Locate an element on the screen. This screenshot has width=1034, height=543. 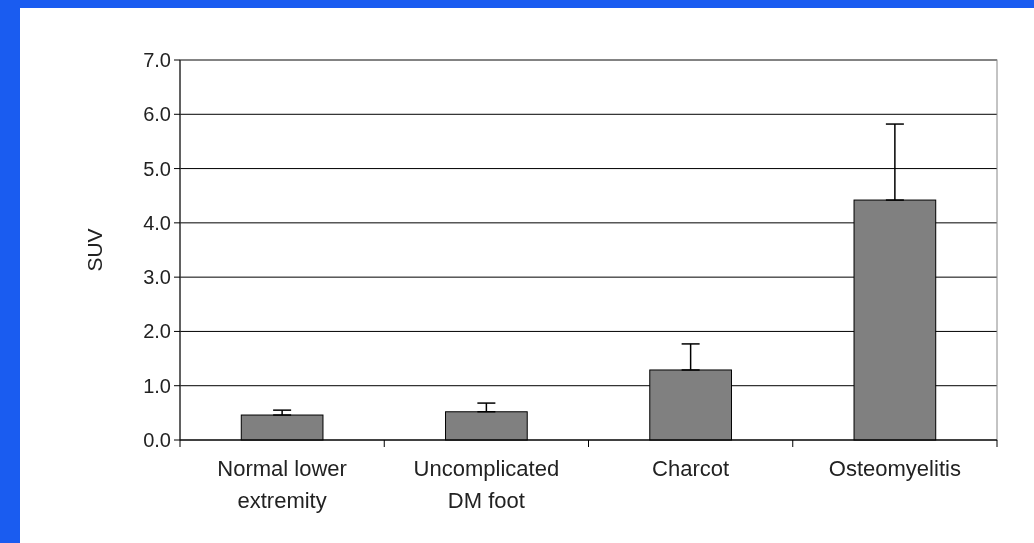
y-tick-label: 0.0 is located at coordinates (157, 440).